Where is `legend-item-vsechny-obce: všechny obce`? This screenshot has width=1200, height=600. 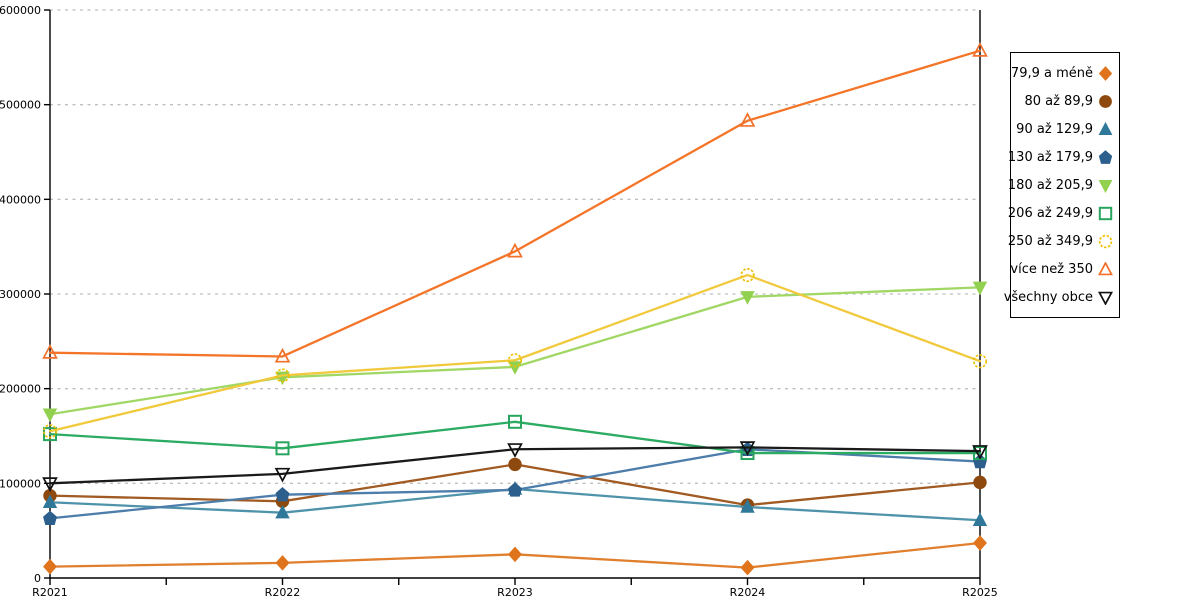
legend-item-vsechny-obce: všechny obce is located at coordinates (1058, 297).